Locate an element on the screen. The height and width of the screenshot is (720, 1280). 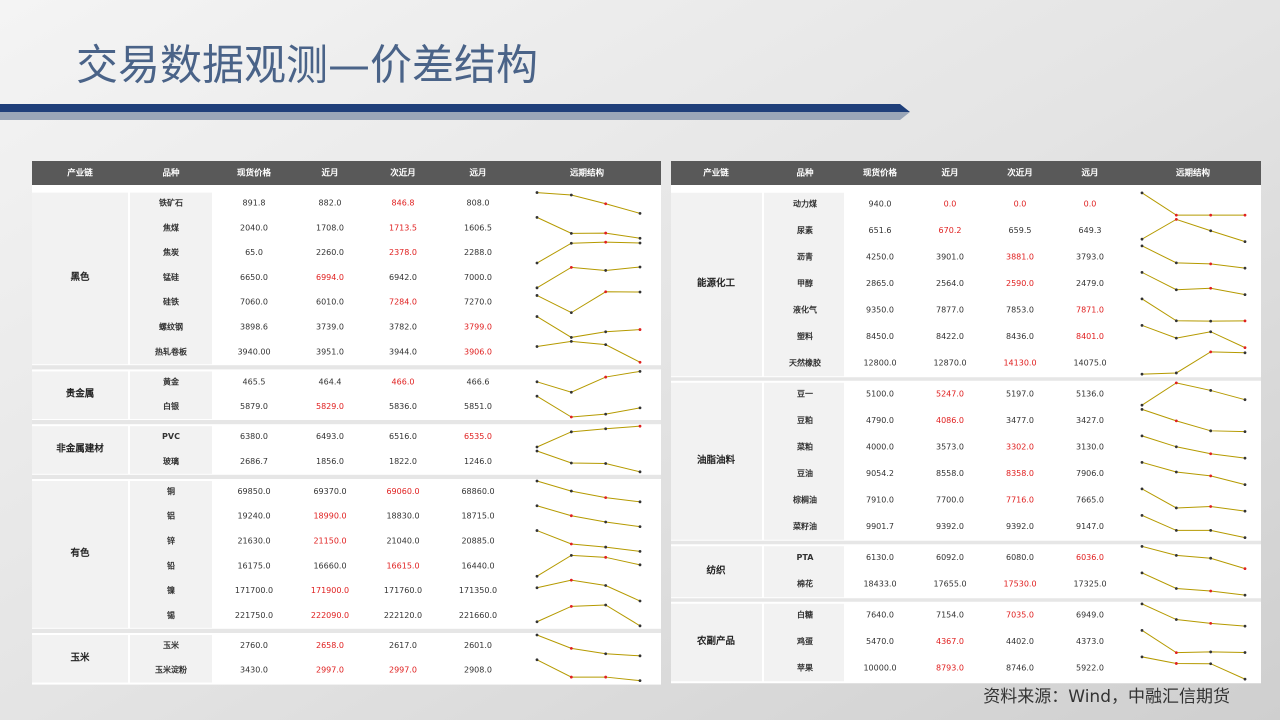
price: 2658.0 is located at coordinates (330, 645).